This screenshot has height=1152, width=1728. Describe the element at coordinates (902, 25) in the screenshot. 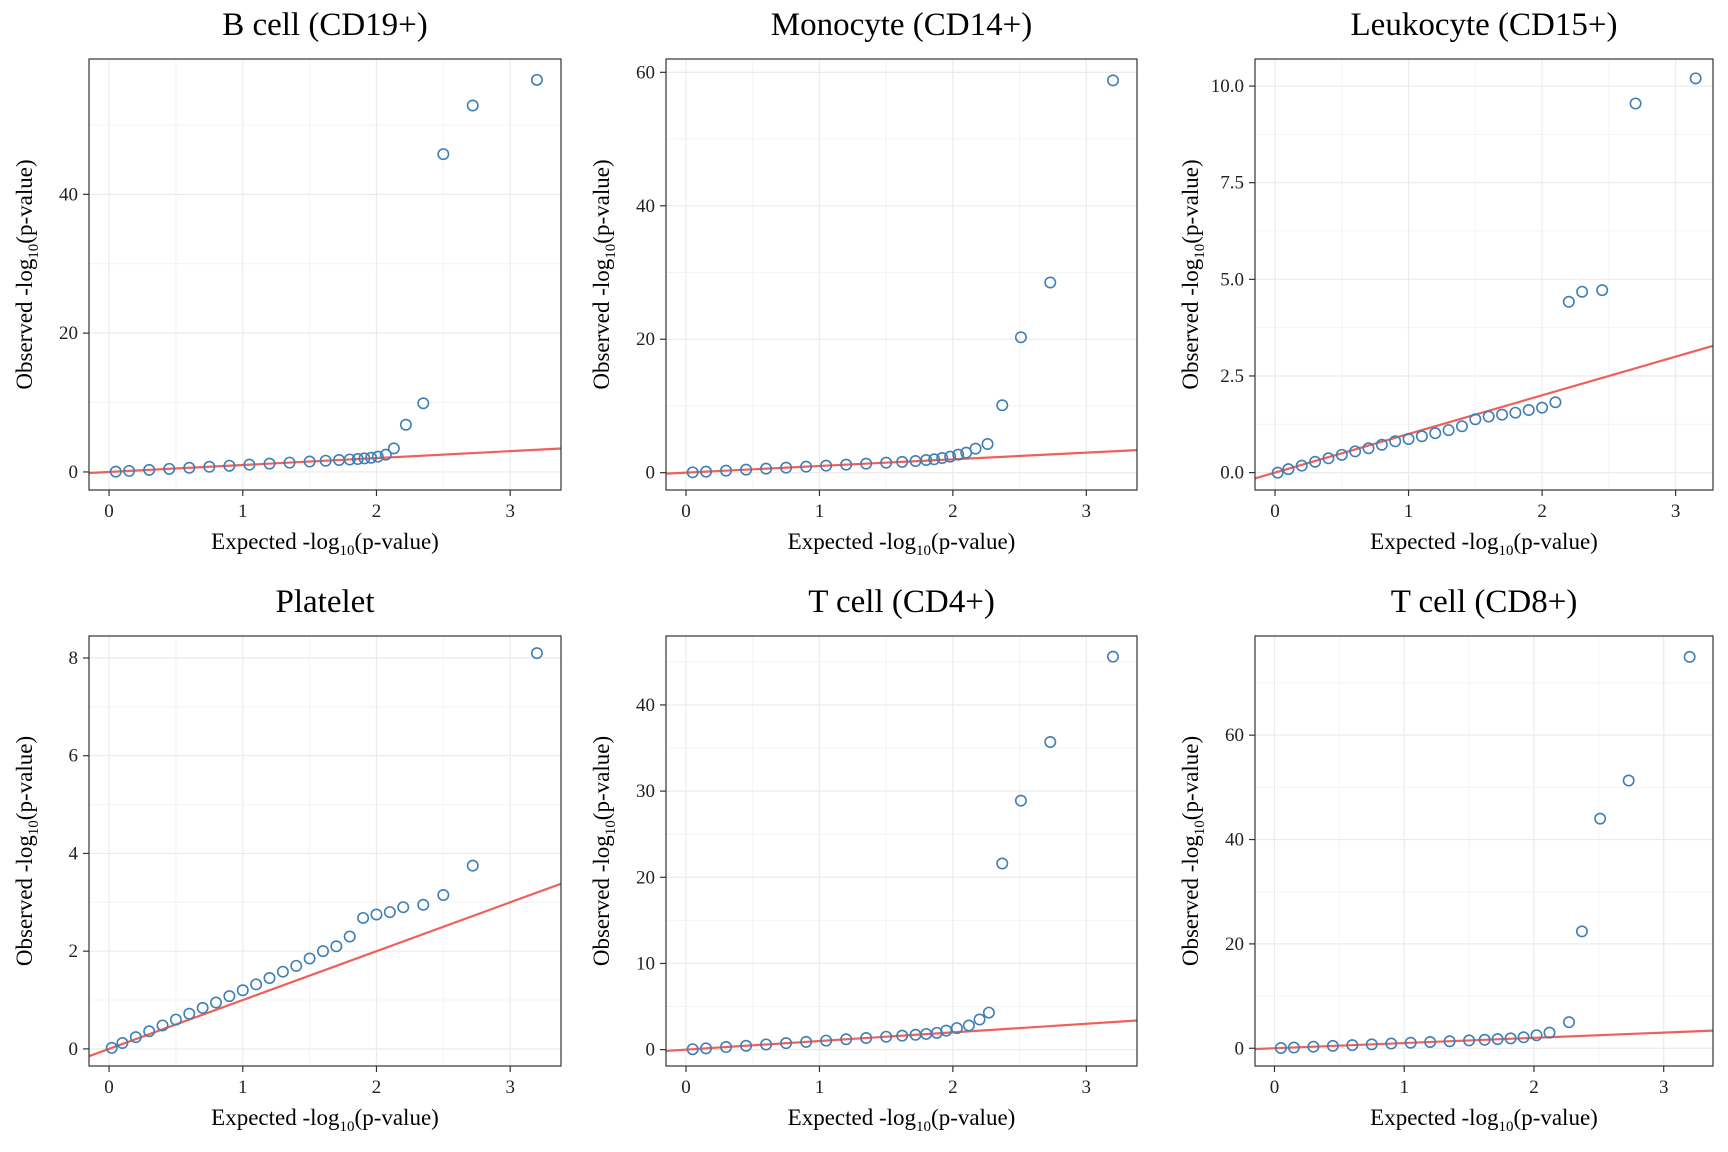

I see `panel-title: Monocyte (CD14+)` at that location.